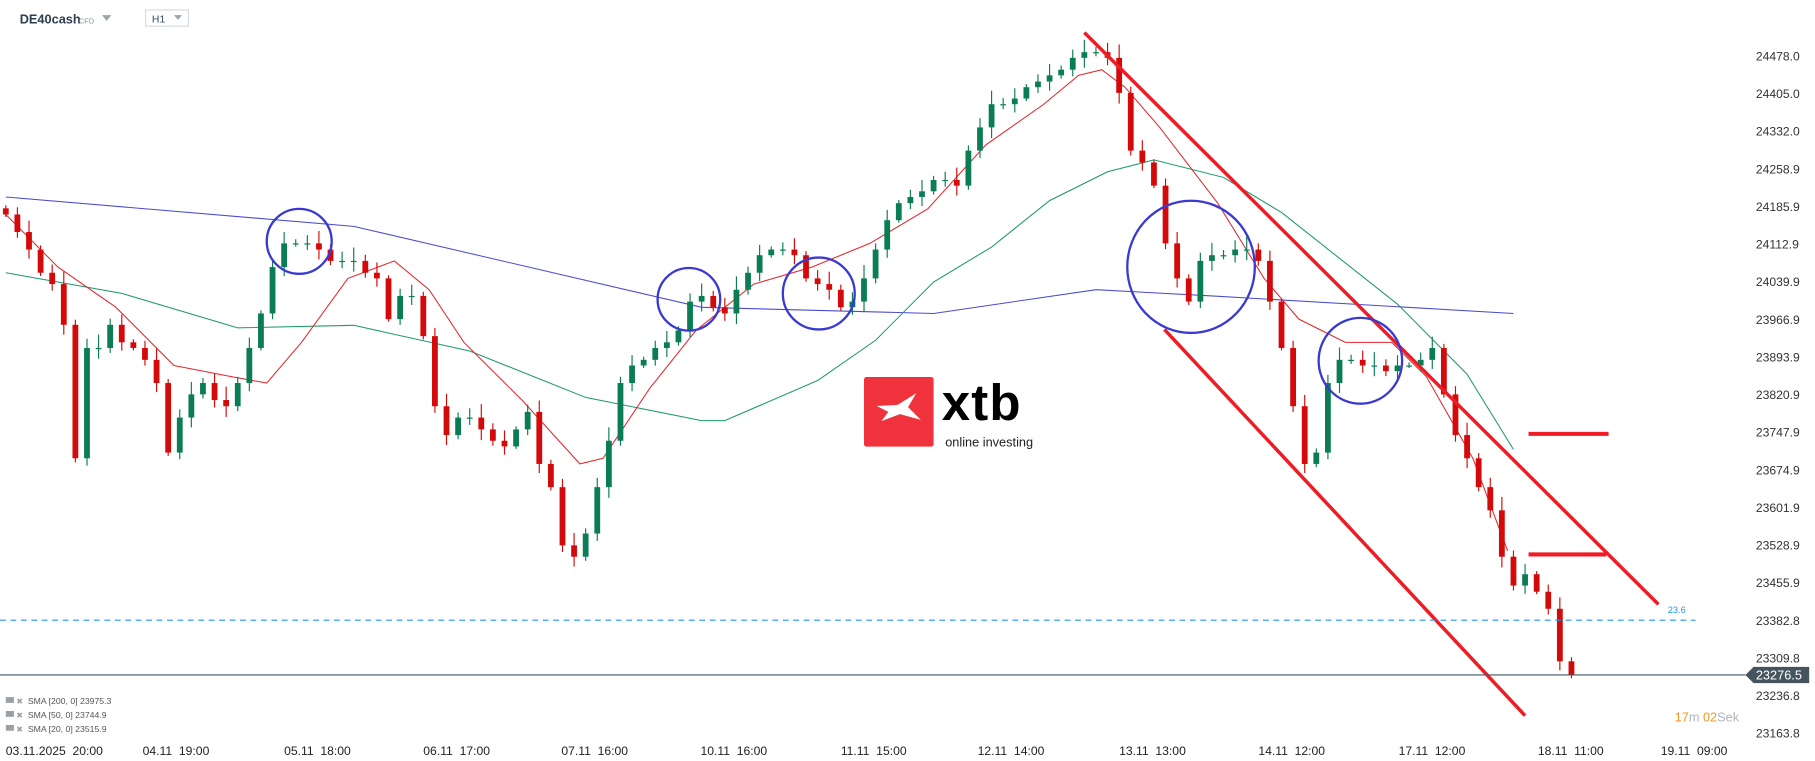 This screenshot has height=761, width=1815. What do you see at coordinates (317, 751) in the screenshot?
I see `x-tick-label: 05.11 18:00` at bounding box center [317, 751].